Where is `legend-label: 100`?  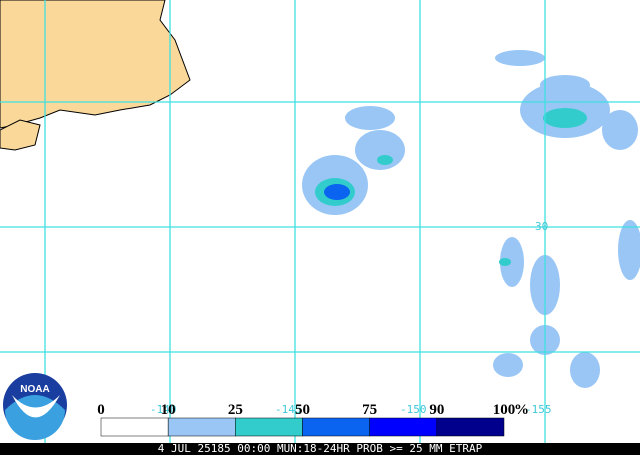
legend-label: 100 is located at coordinates (504, 410).